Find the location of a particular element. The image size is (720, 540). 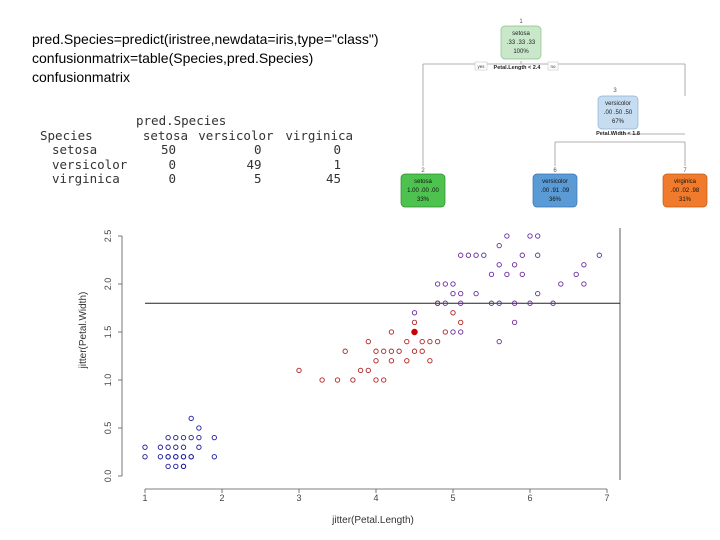

code-line-print: confusionmatrix is located at coordinates (81, 77).